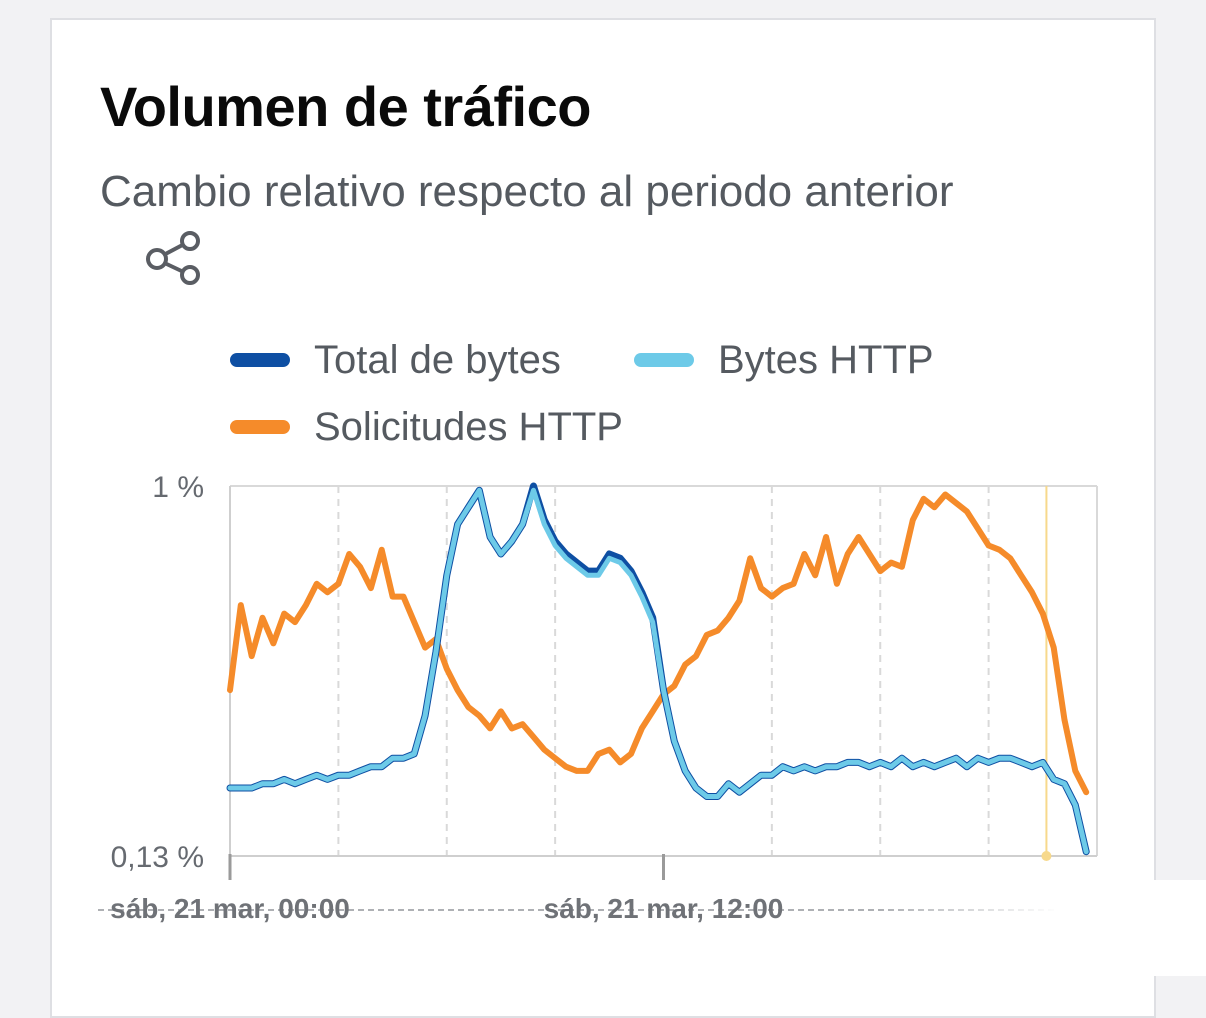 The image size is (1206, 1018). What do you see at coordinates (468, 426) in the screenshot?
I see `legend-label-solicitudes-http: Solicitudes HTTP` at bounding box center [468, 426].